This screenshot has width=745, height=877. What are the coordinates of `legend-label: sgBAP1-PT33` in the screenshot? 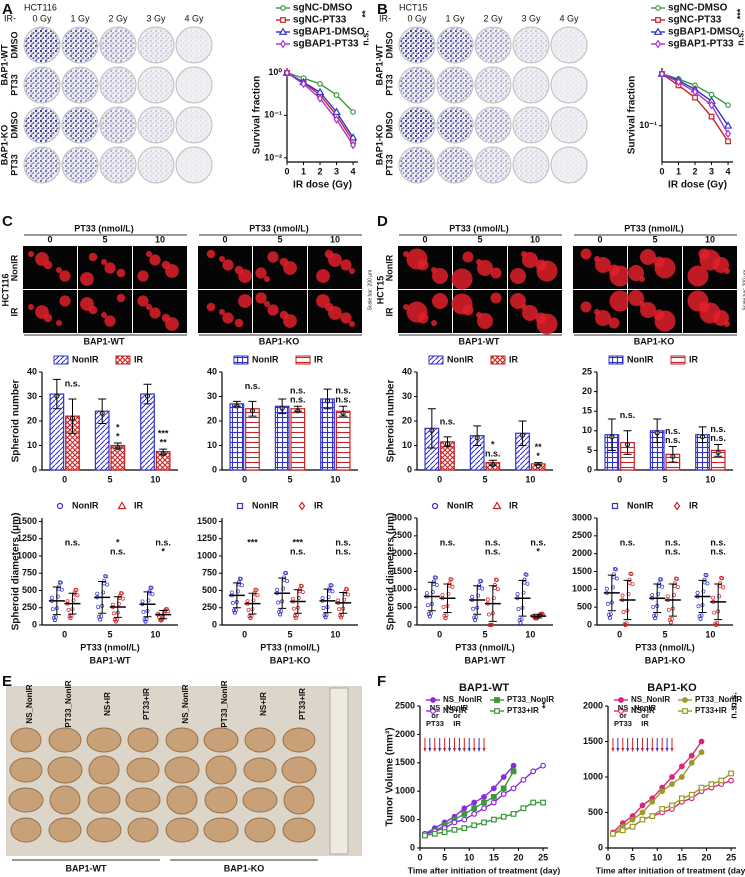 It's located at (326, 44).